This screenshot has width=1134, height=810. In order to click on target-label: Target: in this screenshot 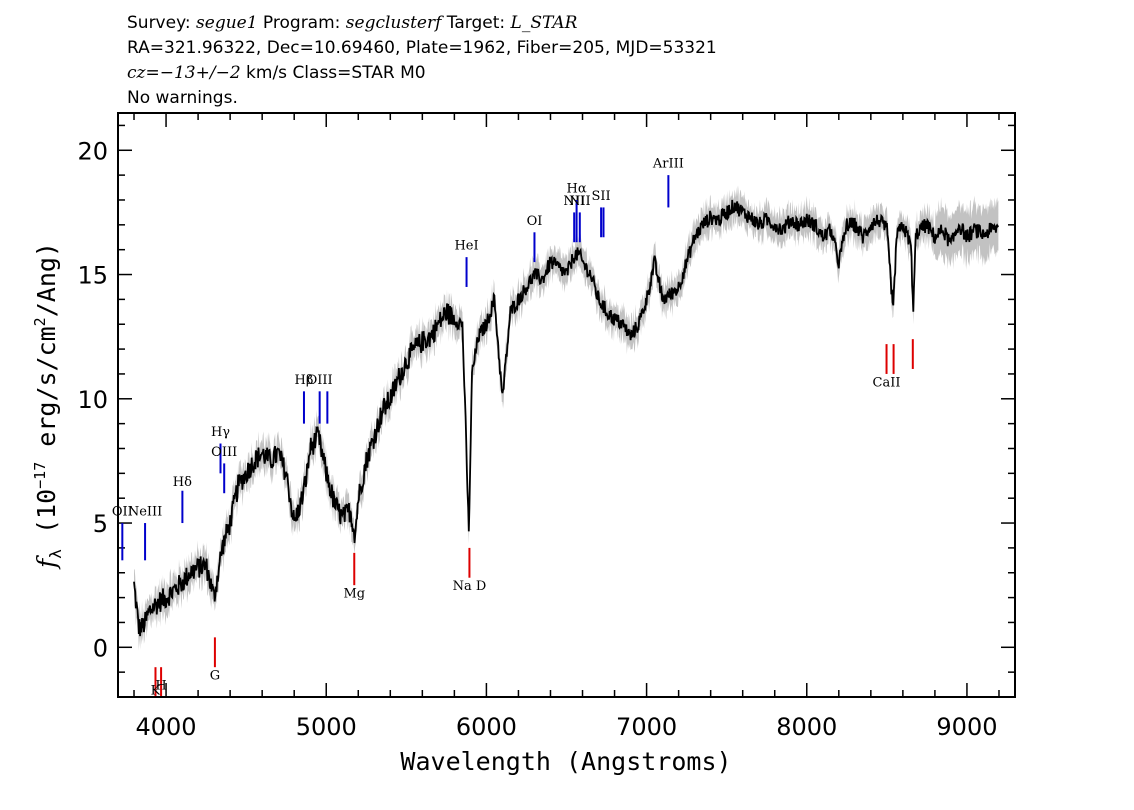, I will do `click(476, 23)`.